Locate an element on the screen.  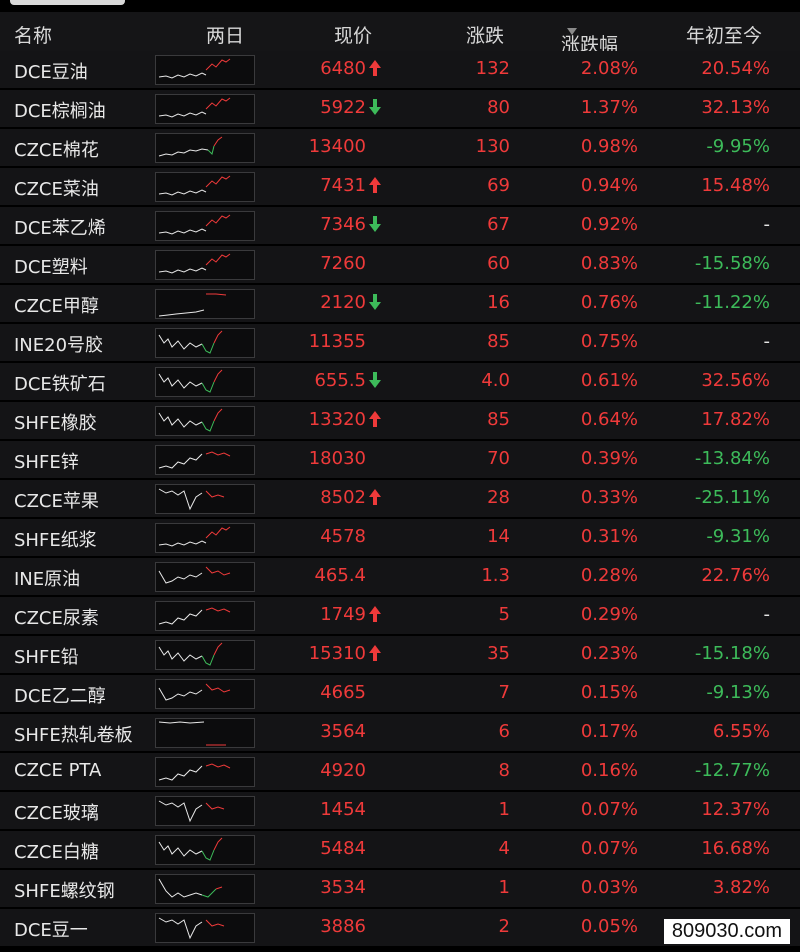
change-percent: 0.17% is located at coordinates (609, 731).